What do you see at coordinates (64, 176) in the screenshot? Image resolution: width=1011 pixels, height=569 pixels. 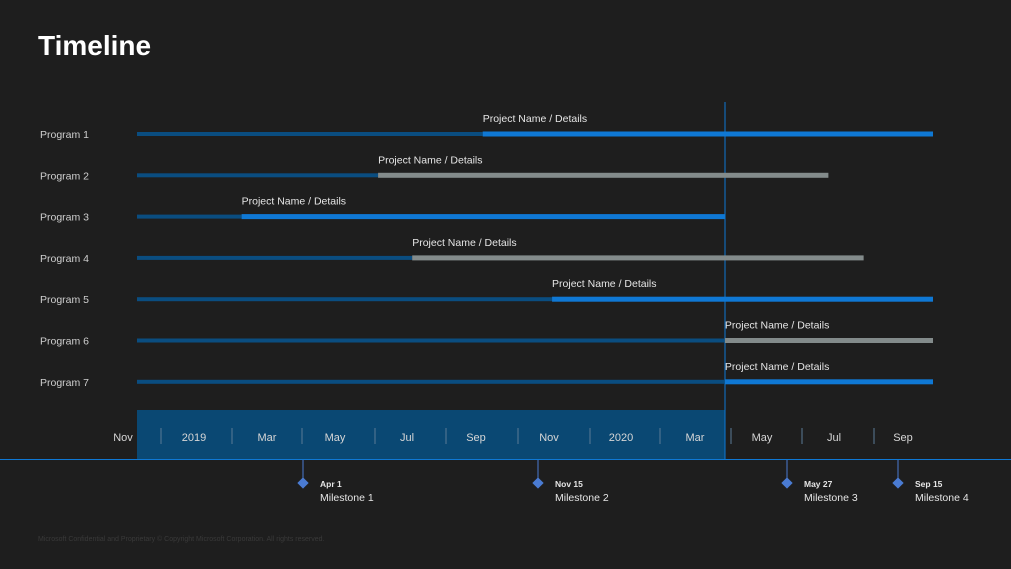 I see `program-label: Program 2` at bounding box center [64, 176].